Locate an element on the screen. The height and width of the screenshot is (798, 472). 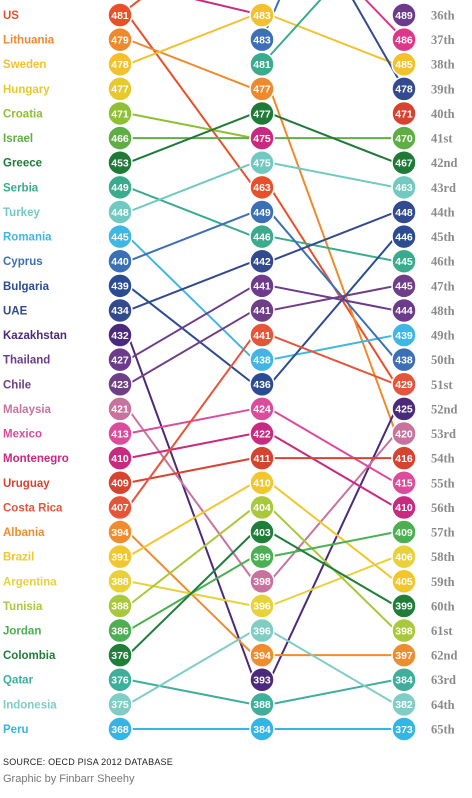
rank-label: 57th is located at coordinates (443, 533).